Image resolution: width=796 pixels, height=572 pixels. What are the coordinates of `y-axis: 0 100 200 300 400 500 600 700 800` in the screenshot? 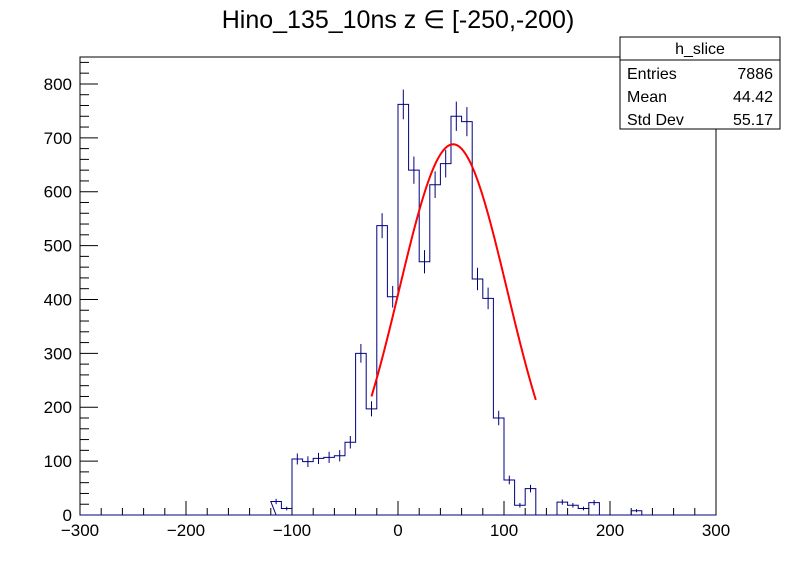 It's located at (71, 293).